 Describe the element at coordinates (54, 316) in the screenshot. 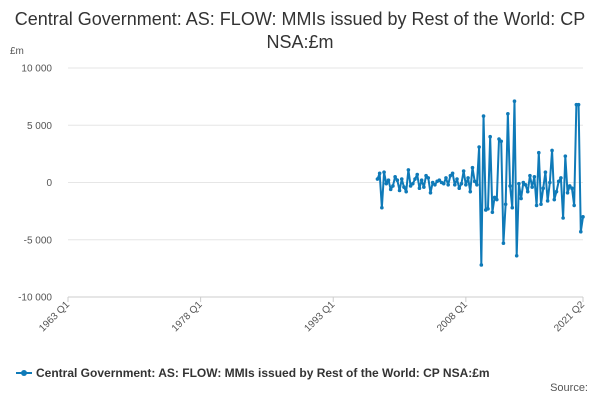

I see `x-tick-label: 1963 Q1` at that location.